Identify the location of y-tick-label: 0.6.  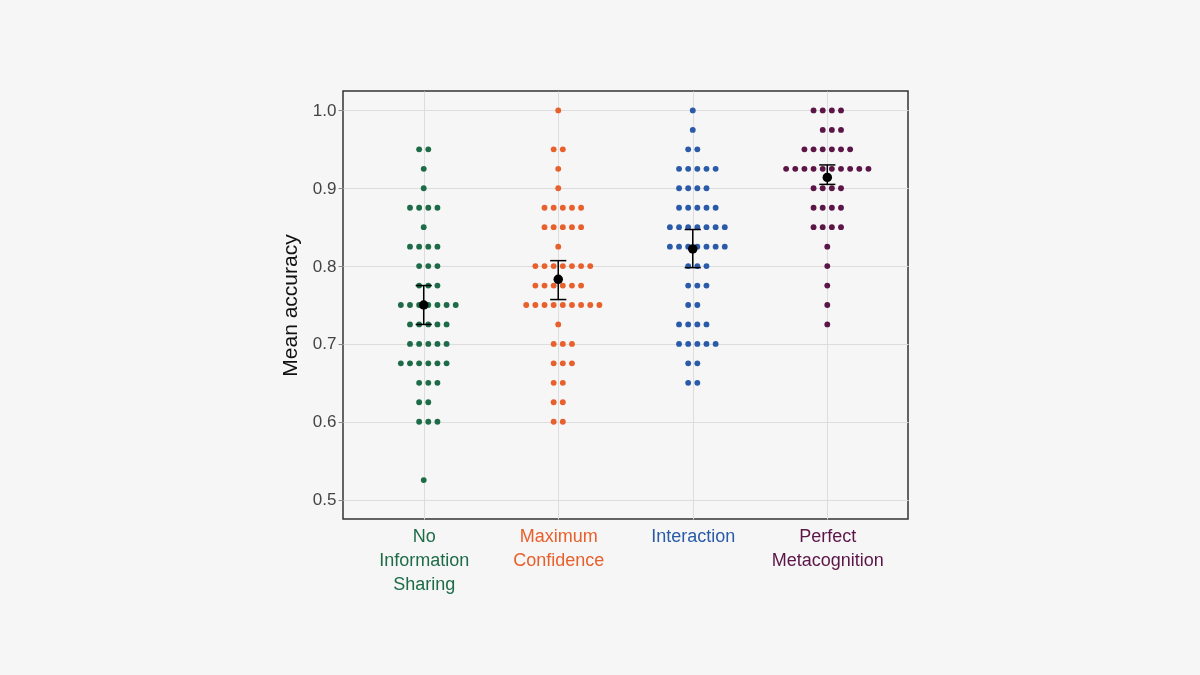
(324, 422).